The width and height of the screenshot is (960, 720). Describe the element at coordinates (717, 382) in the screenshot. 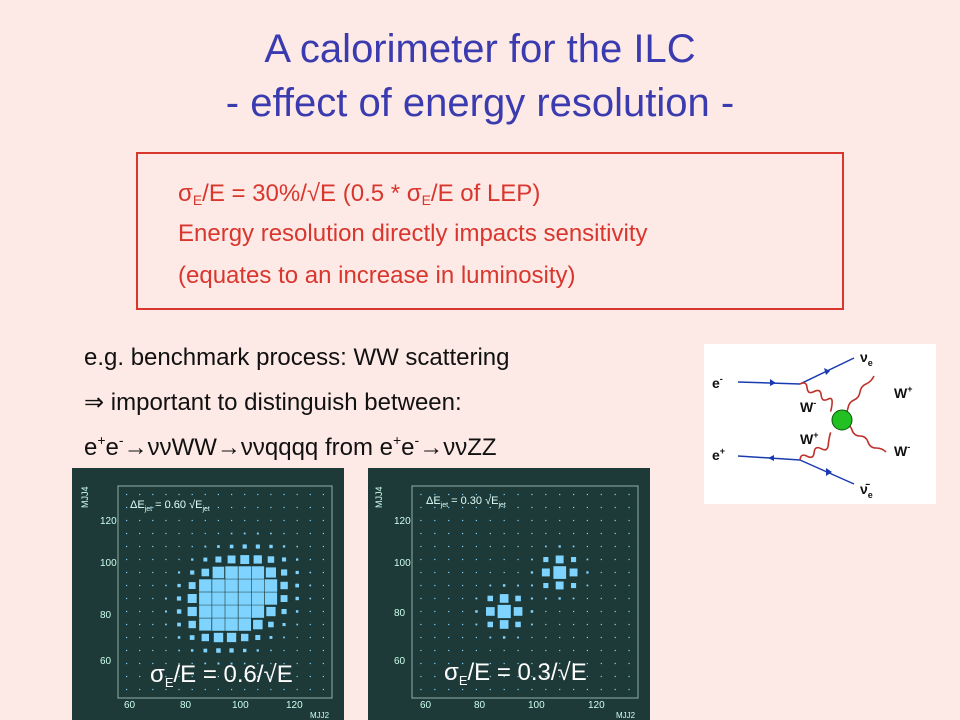

I see `label-e-minus: e-` at that location.